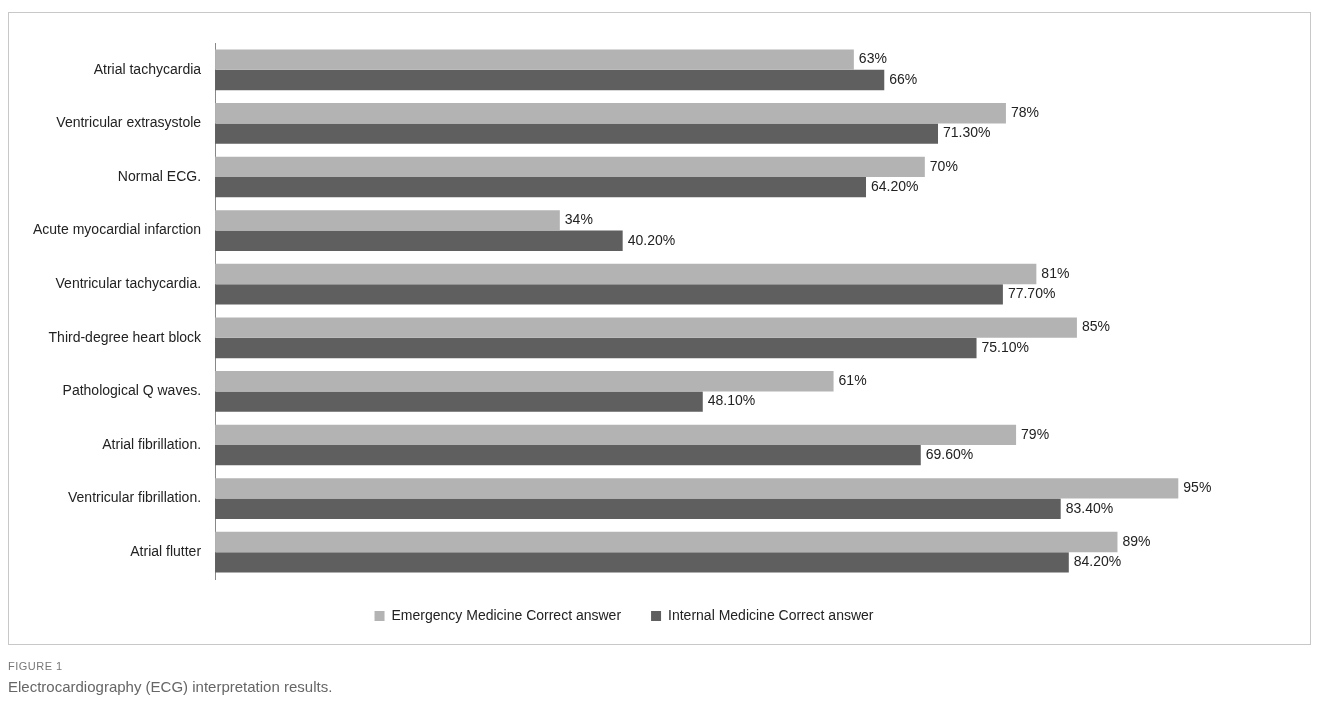 This screenshot has width=1319, height=722. Describe the element at coordinates (852, 380) in the screenshot. I see `data-label: 61%` at that location.